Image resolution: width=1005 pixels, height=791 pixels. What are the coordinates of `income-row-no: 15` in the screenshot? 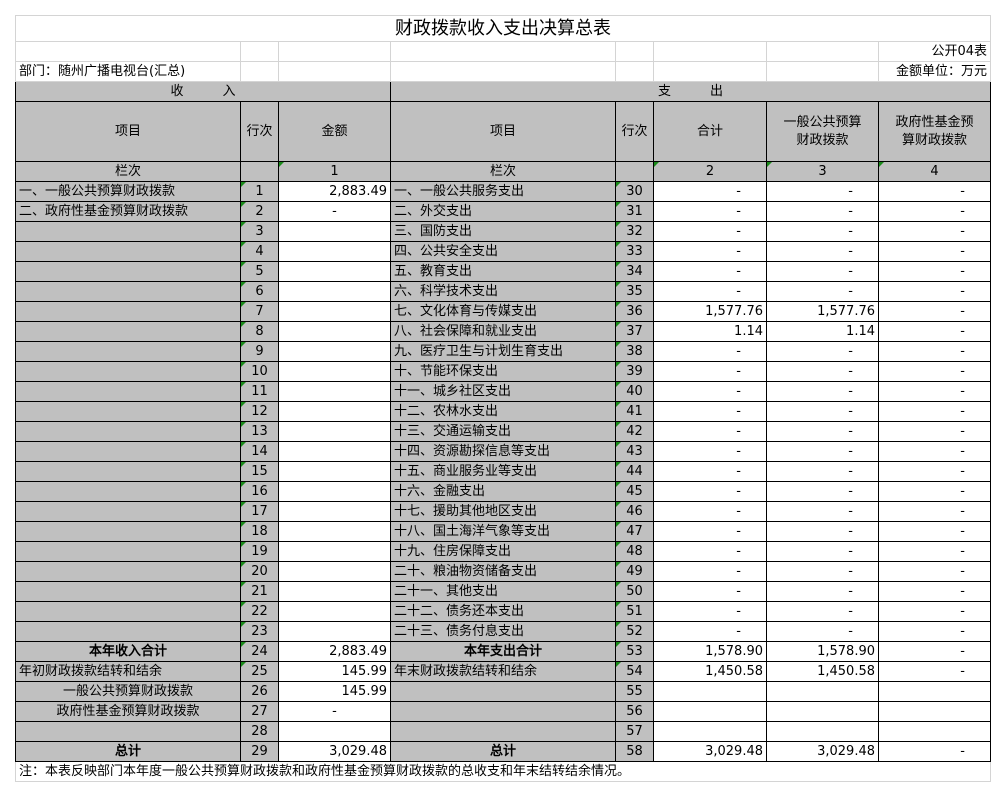 It's located at (259, 471).